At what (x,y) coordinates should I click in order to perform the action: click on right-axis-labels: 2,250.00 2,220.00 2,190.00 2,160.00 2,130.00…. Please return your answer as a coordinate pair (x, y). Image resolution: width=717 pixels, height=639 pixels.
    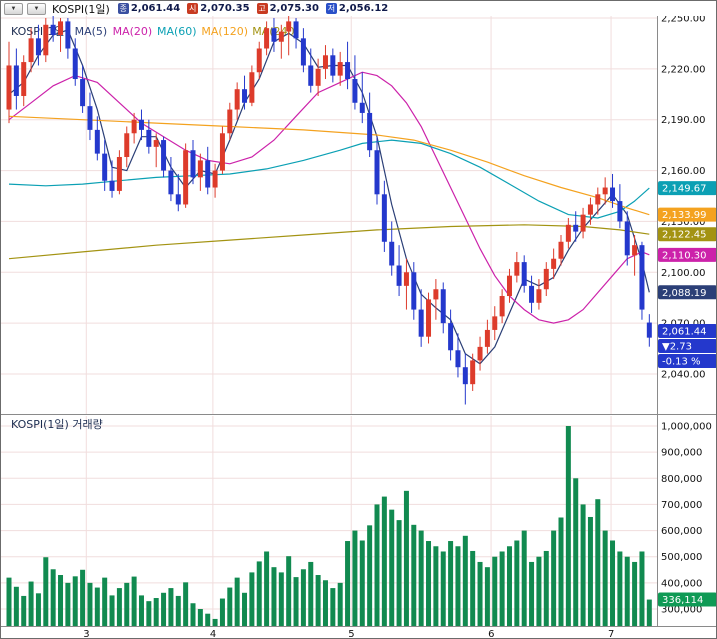
    Looking at the image, I should click on (686, 315).